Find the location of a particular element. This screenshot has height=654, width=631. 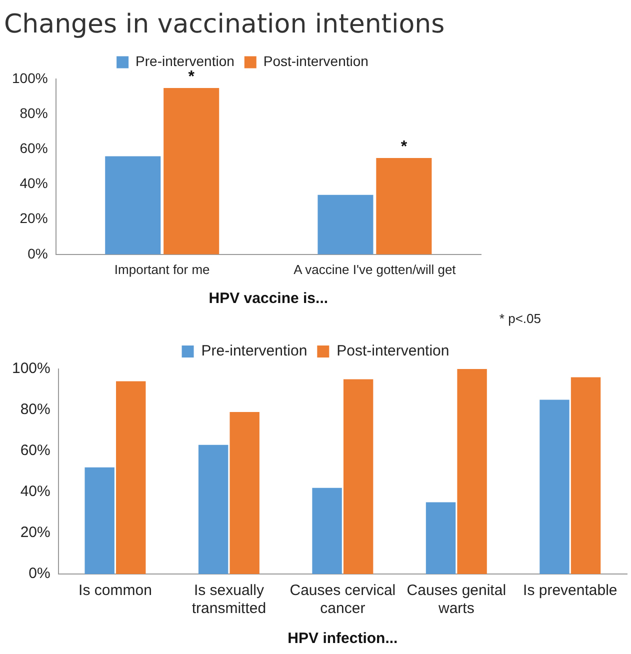

x-tick-label: Is common is located at coordinates (115, 591).